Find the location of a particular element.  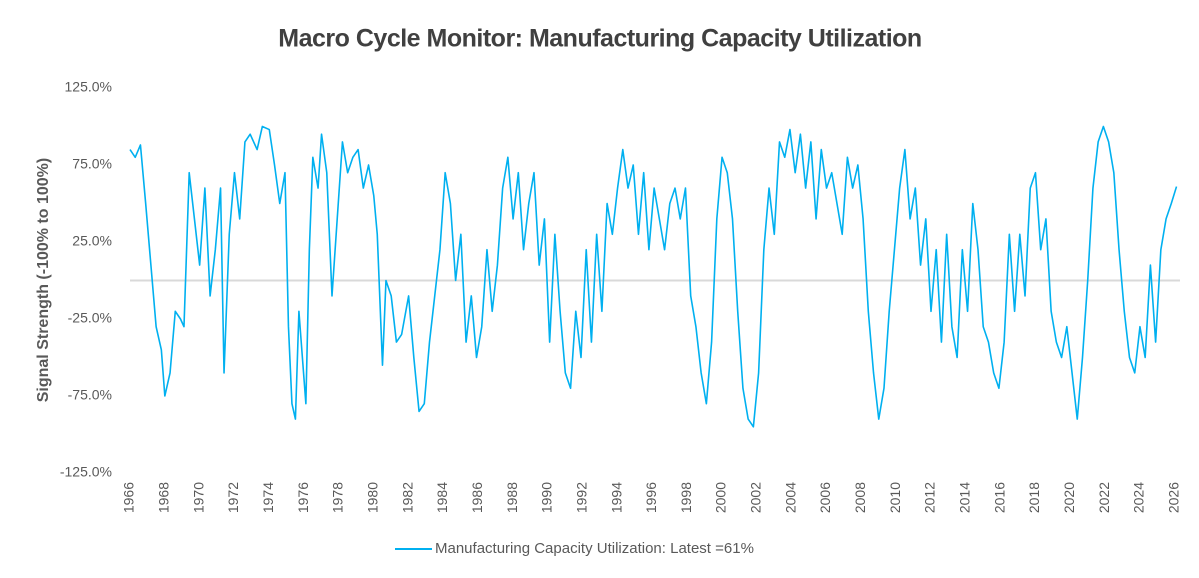

x-tick-label: 1990 is located at coordinates (547, 497).